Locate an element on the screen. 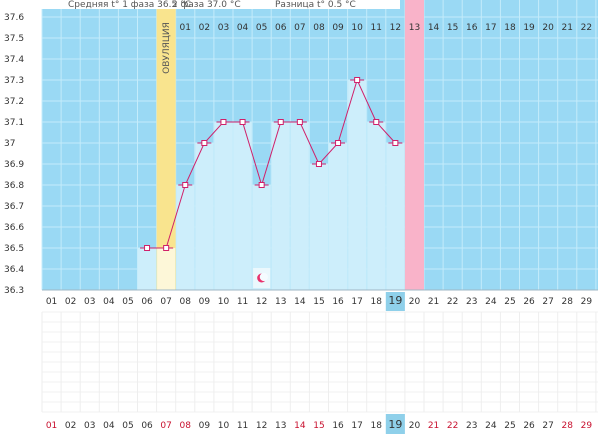 The height and width of the screenshot is (436, 598). x-tick-label: 05 is located at coordinates (127, 302).